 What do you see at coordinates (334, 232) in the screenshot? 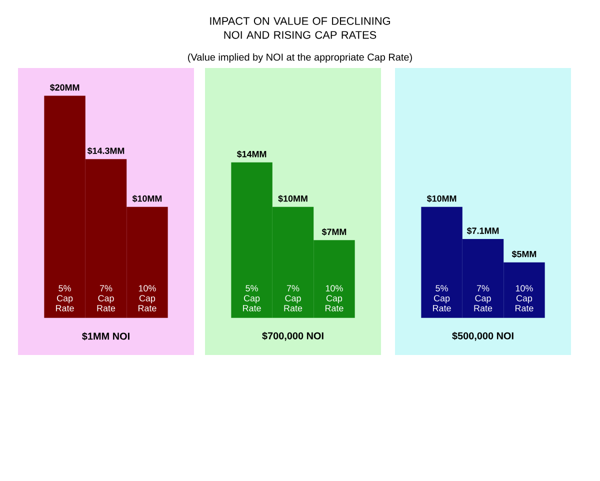
I see `data-label: $7MM` at bounding box center [334, 232].